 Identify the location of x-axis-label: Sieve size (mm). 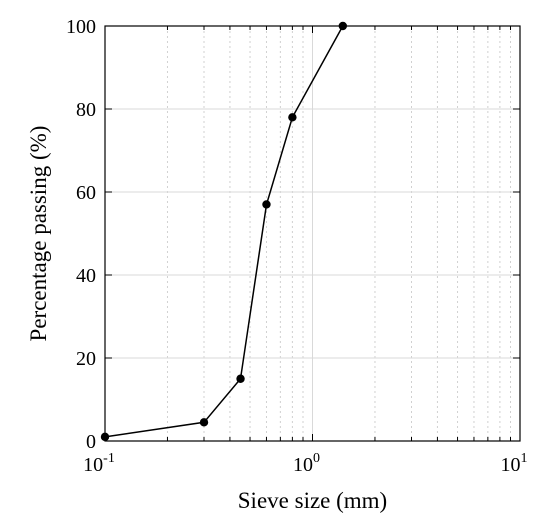
(312, 500).